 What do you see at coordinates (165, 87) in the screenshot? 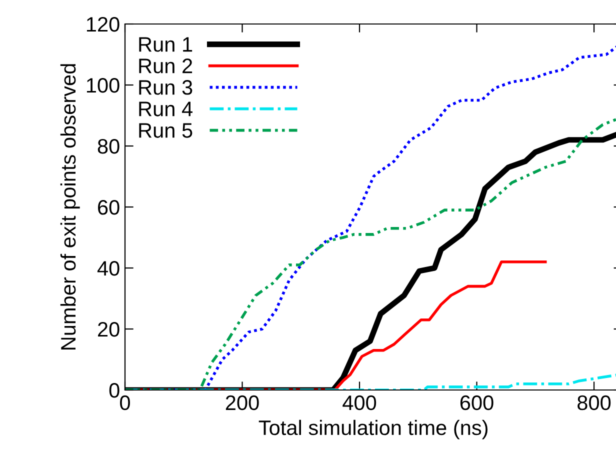
I see `legend-label: Run 3` at bounding box center [165, 87].